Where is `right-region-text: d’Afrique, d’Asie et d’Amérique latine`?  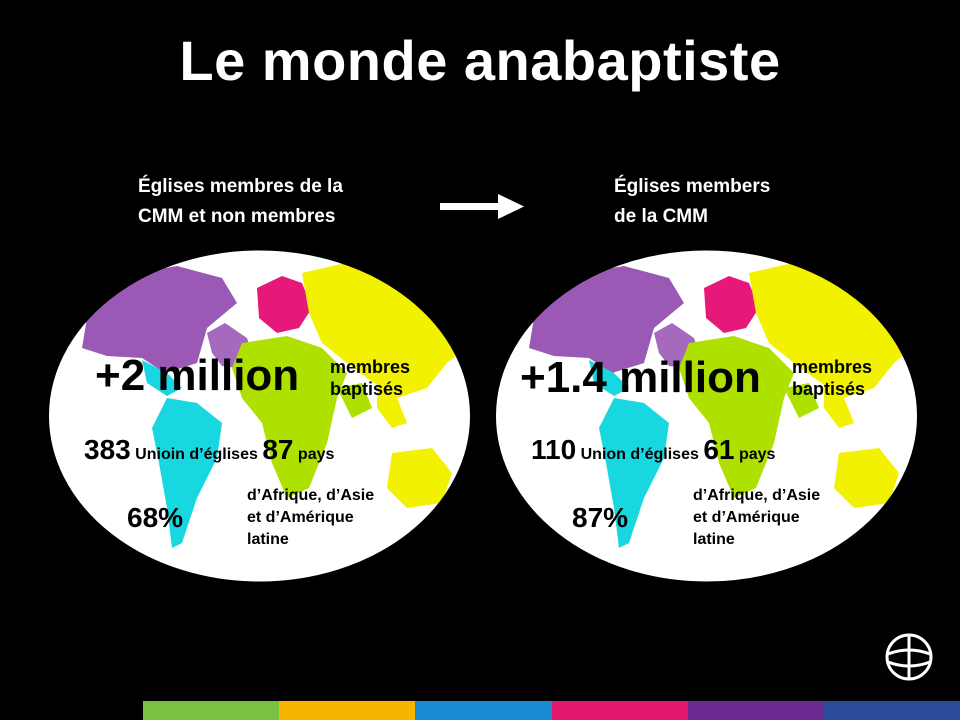
right-region-text: d’Afrique, d’Asie et d’Amérique latine is located at coordinates (756, 518).